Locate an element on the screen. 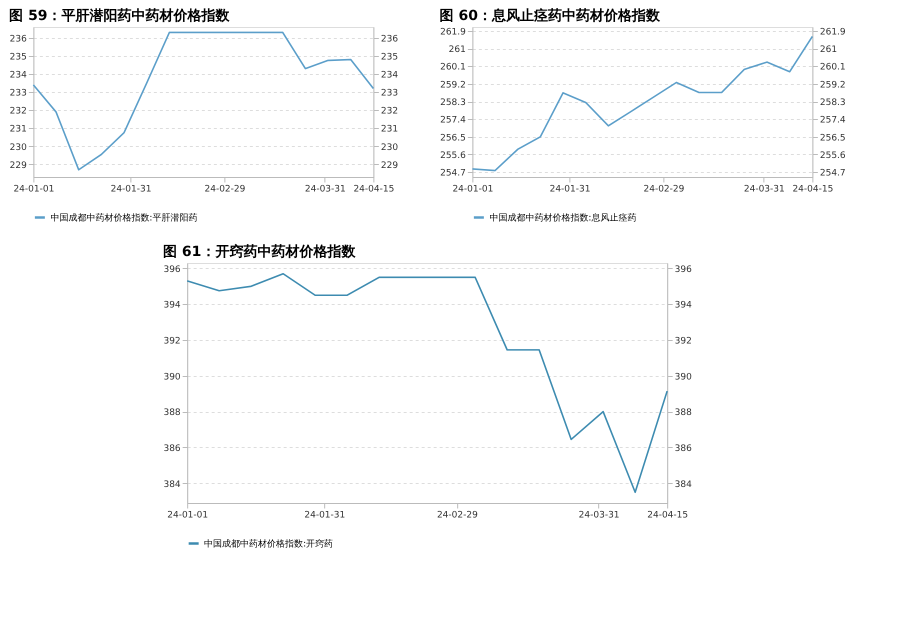  y-tick-label: 254.7 is located at coordinates (453, 173).